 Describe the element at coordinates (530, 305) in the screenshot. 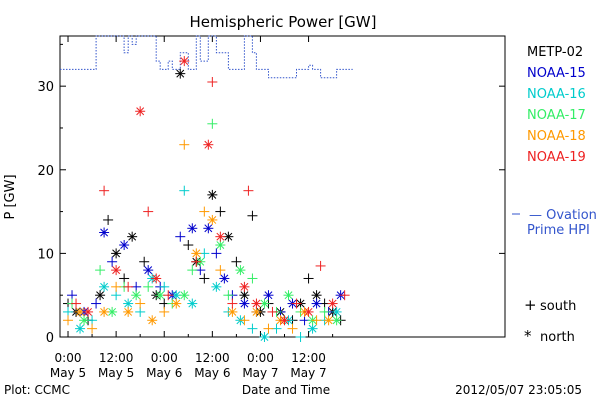

I see `marker-legend-symbol: +` at that location.